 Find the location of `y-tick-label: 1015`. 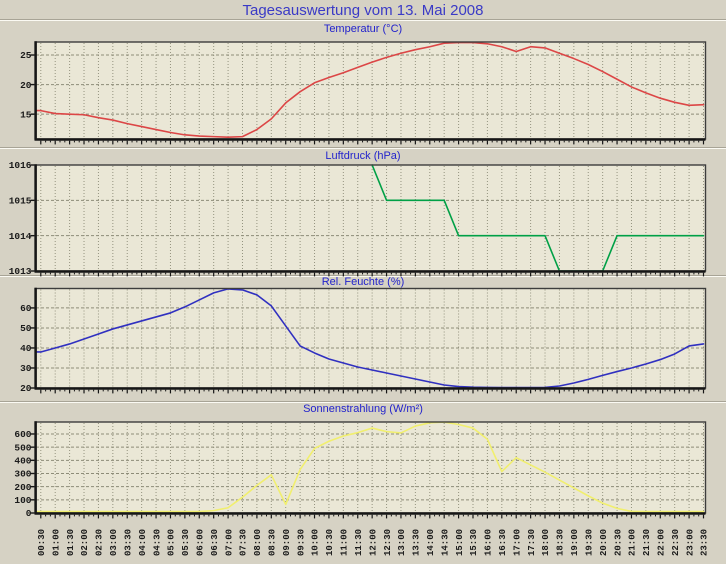

y-tick-label: 1015 is located at coordinates (20, 201).